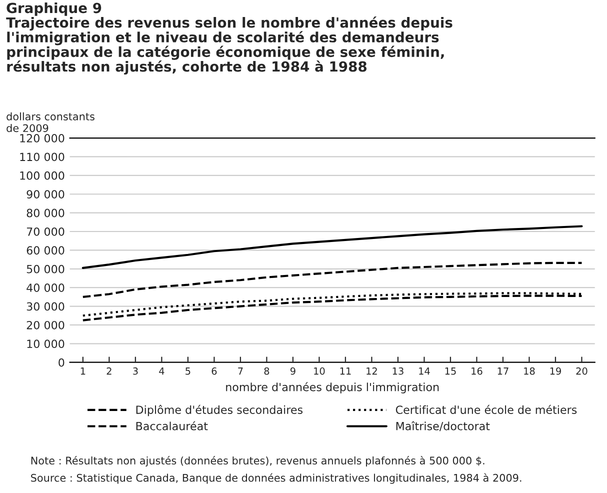  I want to click on x-axis-title: nombre d'années depuis l'immigration, so click(332, 388).